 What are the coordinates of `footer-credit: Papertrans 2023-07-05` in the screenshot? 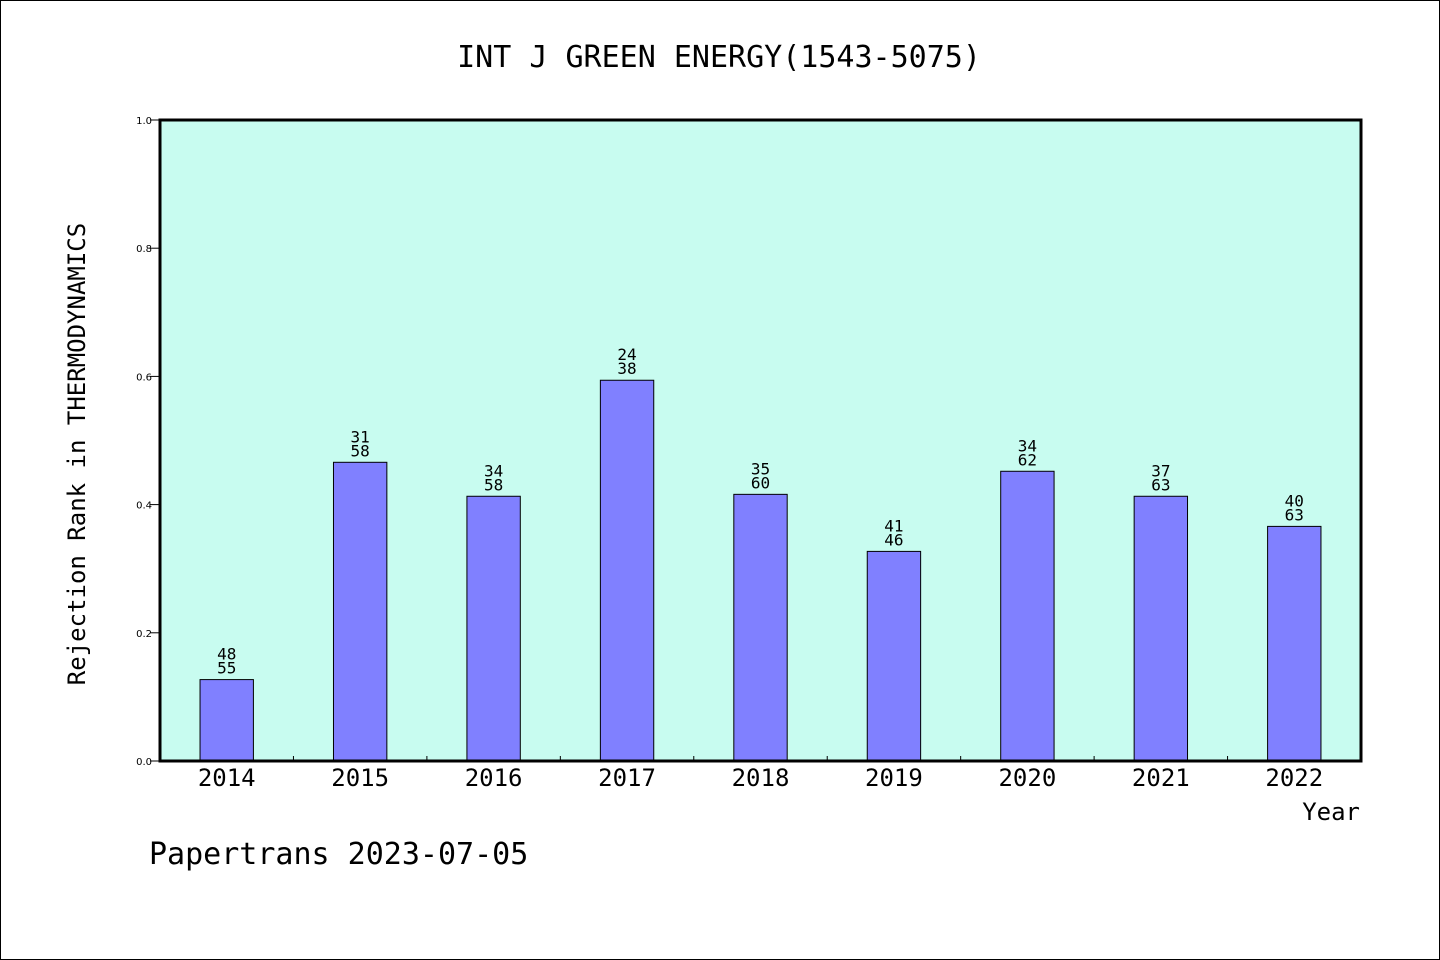 It's located at (338, 854).